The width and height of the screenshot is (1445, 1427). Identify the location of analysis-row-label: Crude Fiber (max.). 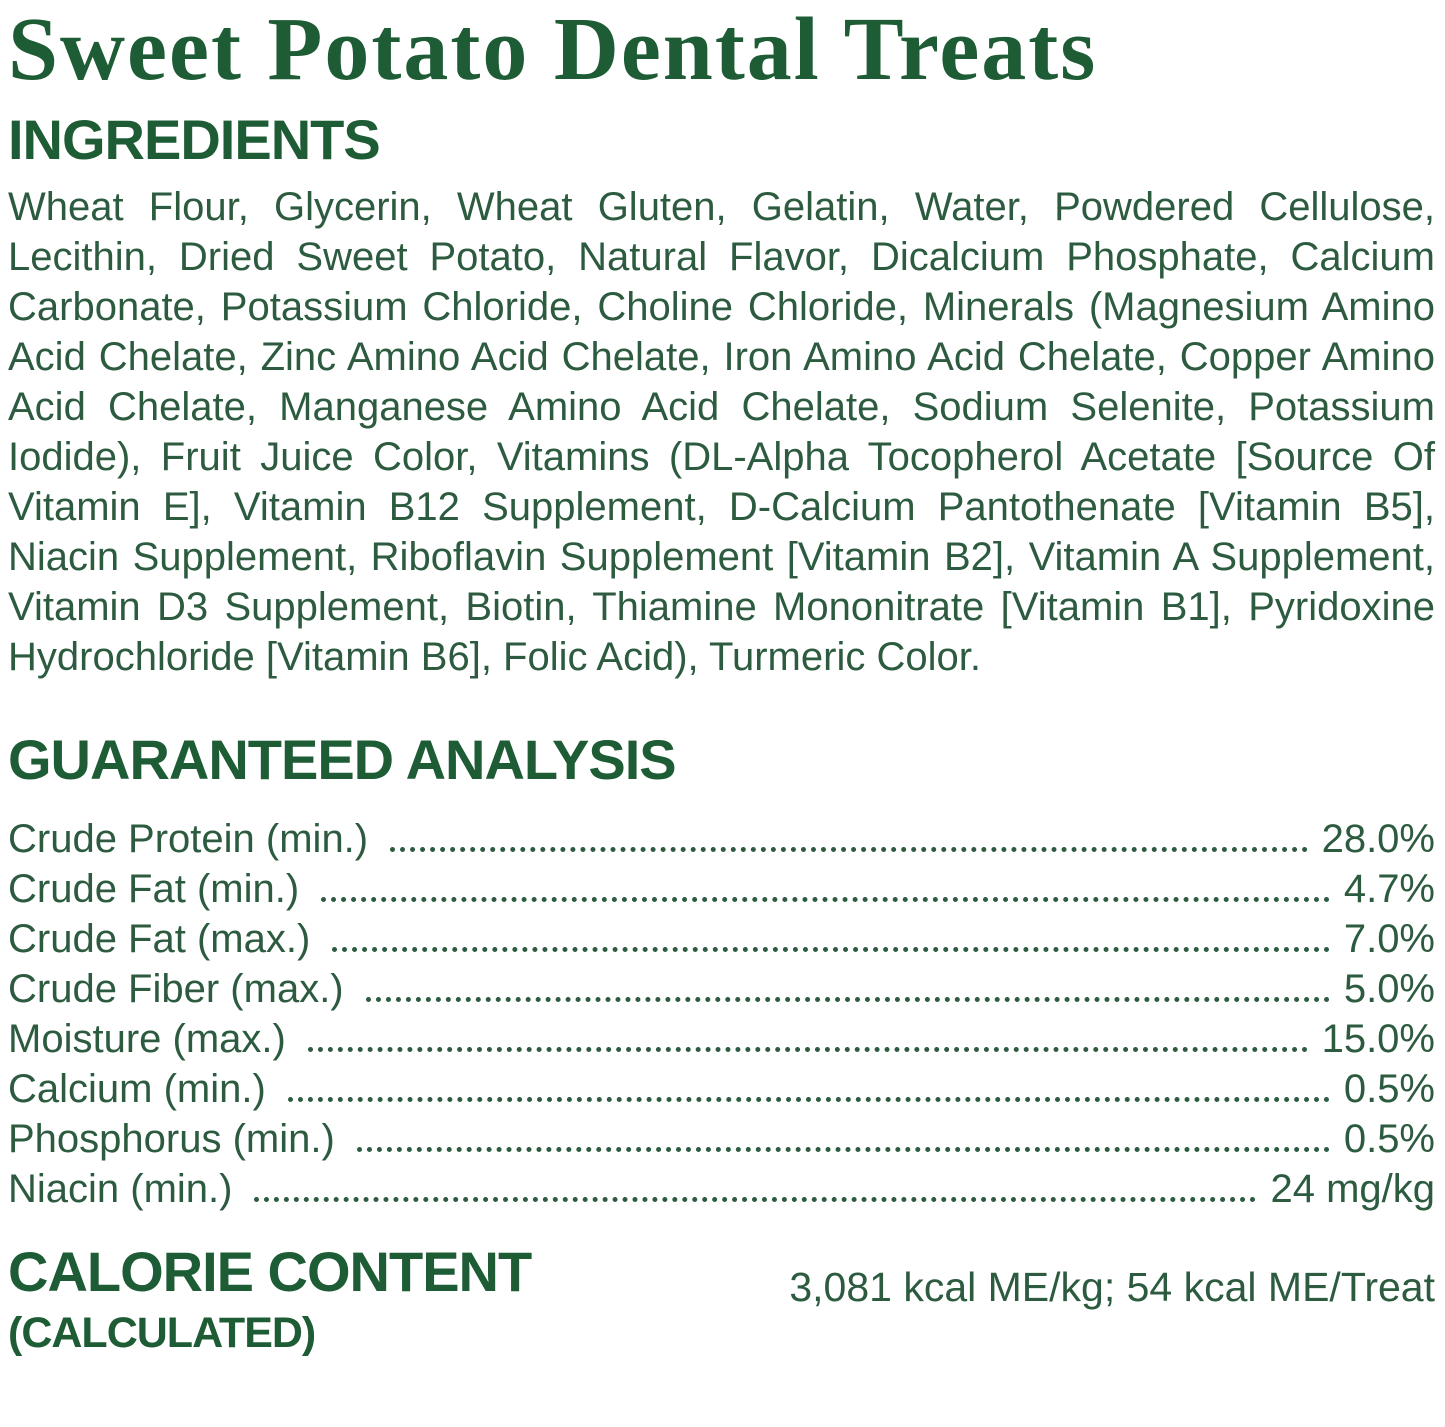
(176, 988).